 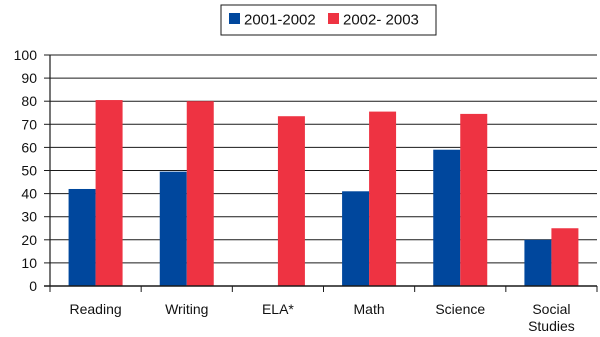 What do you see at coordinates (29, 78) in the screenshot?
I see `y-tick-label: 90` at bounding box center [29, 78].